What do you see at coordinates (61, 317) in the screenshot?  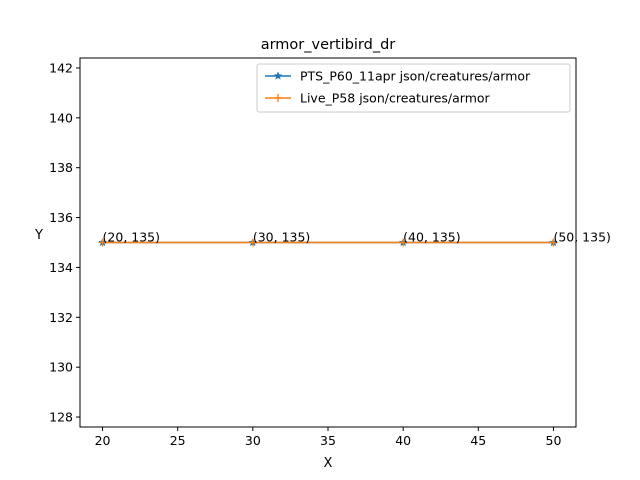 I see `y-tick-label: 132` at bounding box center [61, 317].